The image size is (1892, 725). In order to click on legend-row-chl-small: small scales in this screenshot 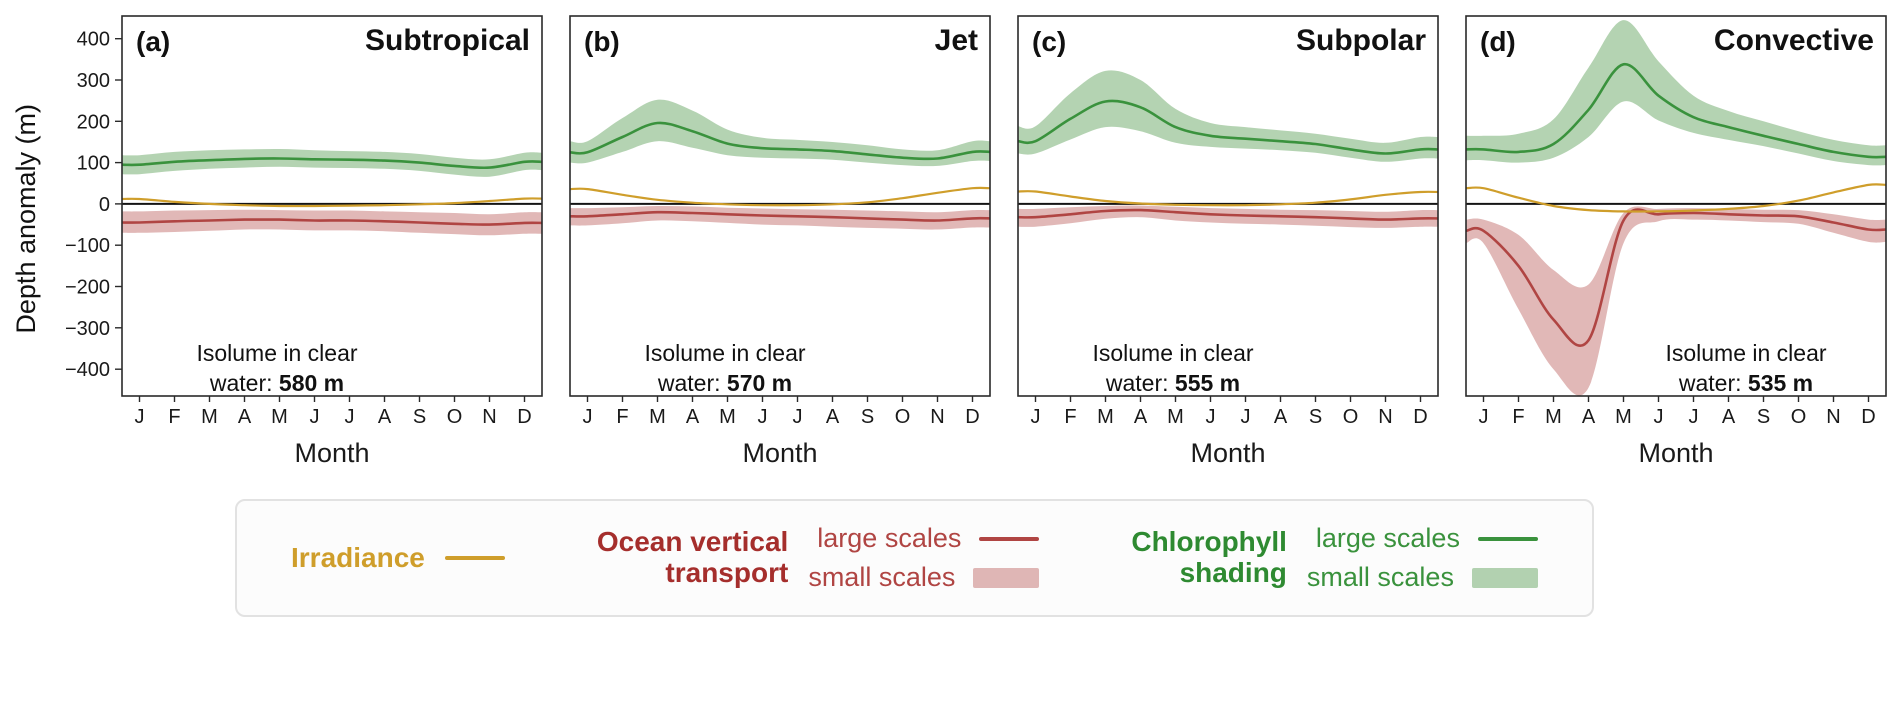, I will do `click(1422, 577)`.